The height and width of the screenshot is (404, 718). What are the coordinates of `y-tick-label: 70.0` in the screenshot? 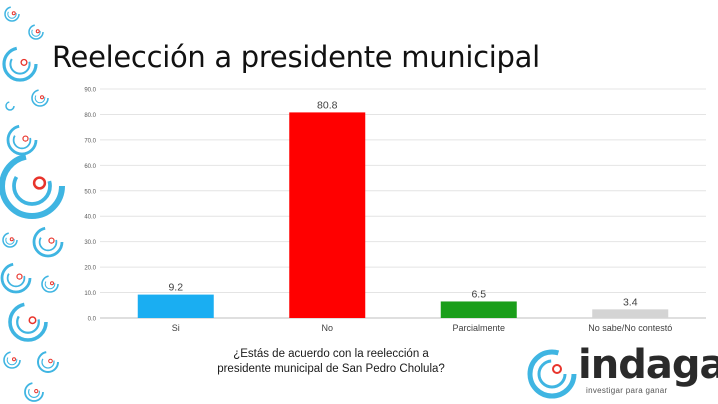 It's located at (90, 141).